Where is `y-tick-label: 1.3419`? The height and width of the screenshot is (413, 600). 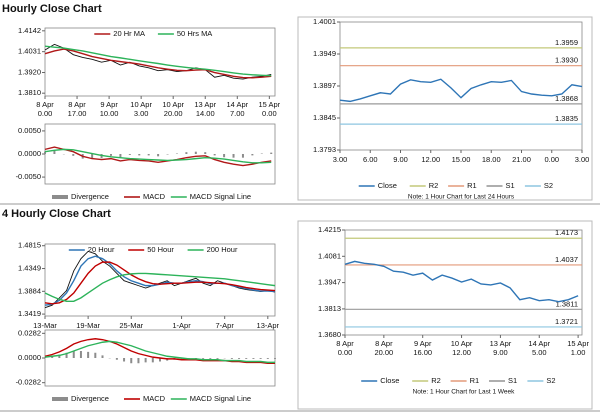
y-tick-label: 1.3419 is located at coordinates (29, 313).